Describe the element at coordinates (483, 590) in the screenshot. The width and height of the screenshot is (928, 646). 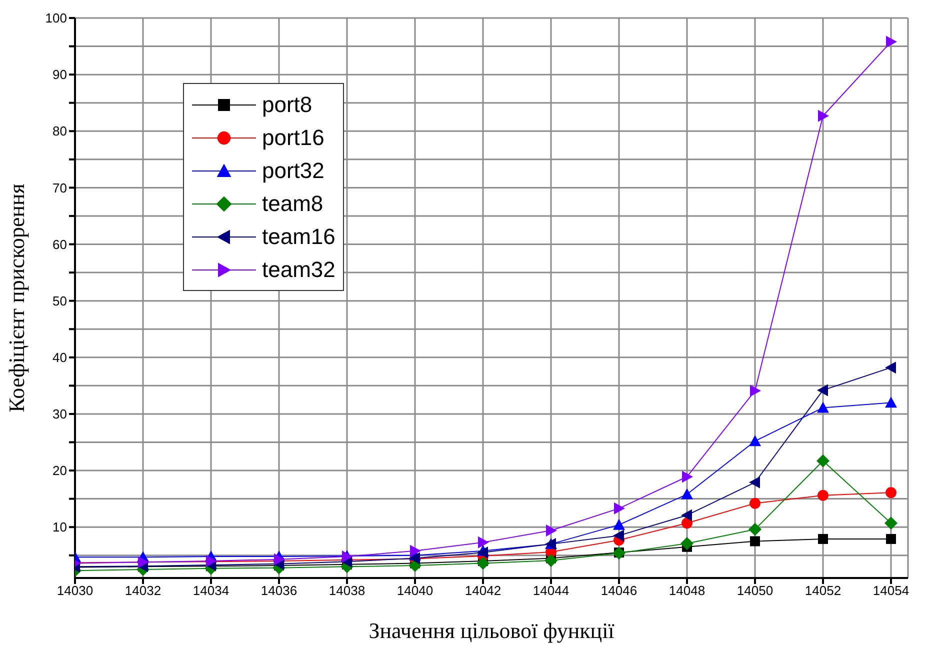
I see `x-tick-label: 14042` at that location.